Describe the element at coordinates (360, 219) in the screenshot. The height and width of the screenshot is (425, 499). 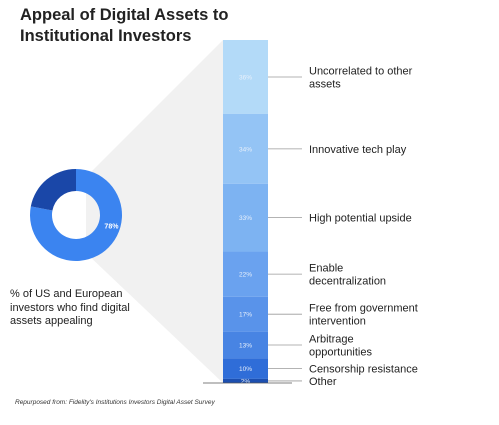
I see `category-label: High potential upside` at that location.